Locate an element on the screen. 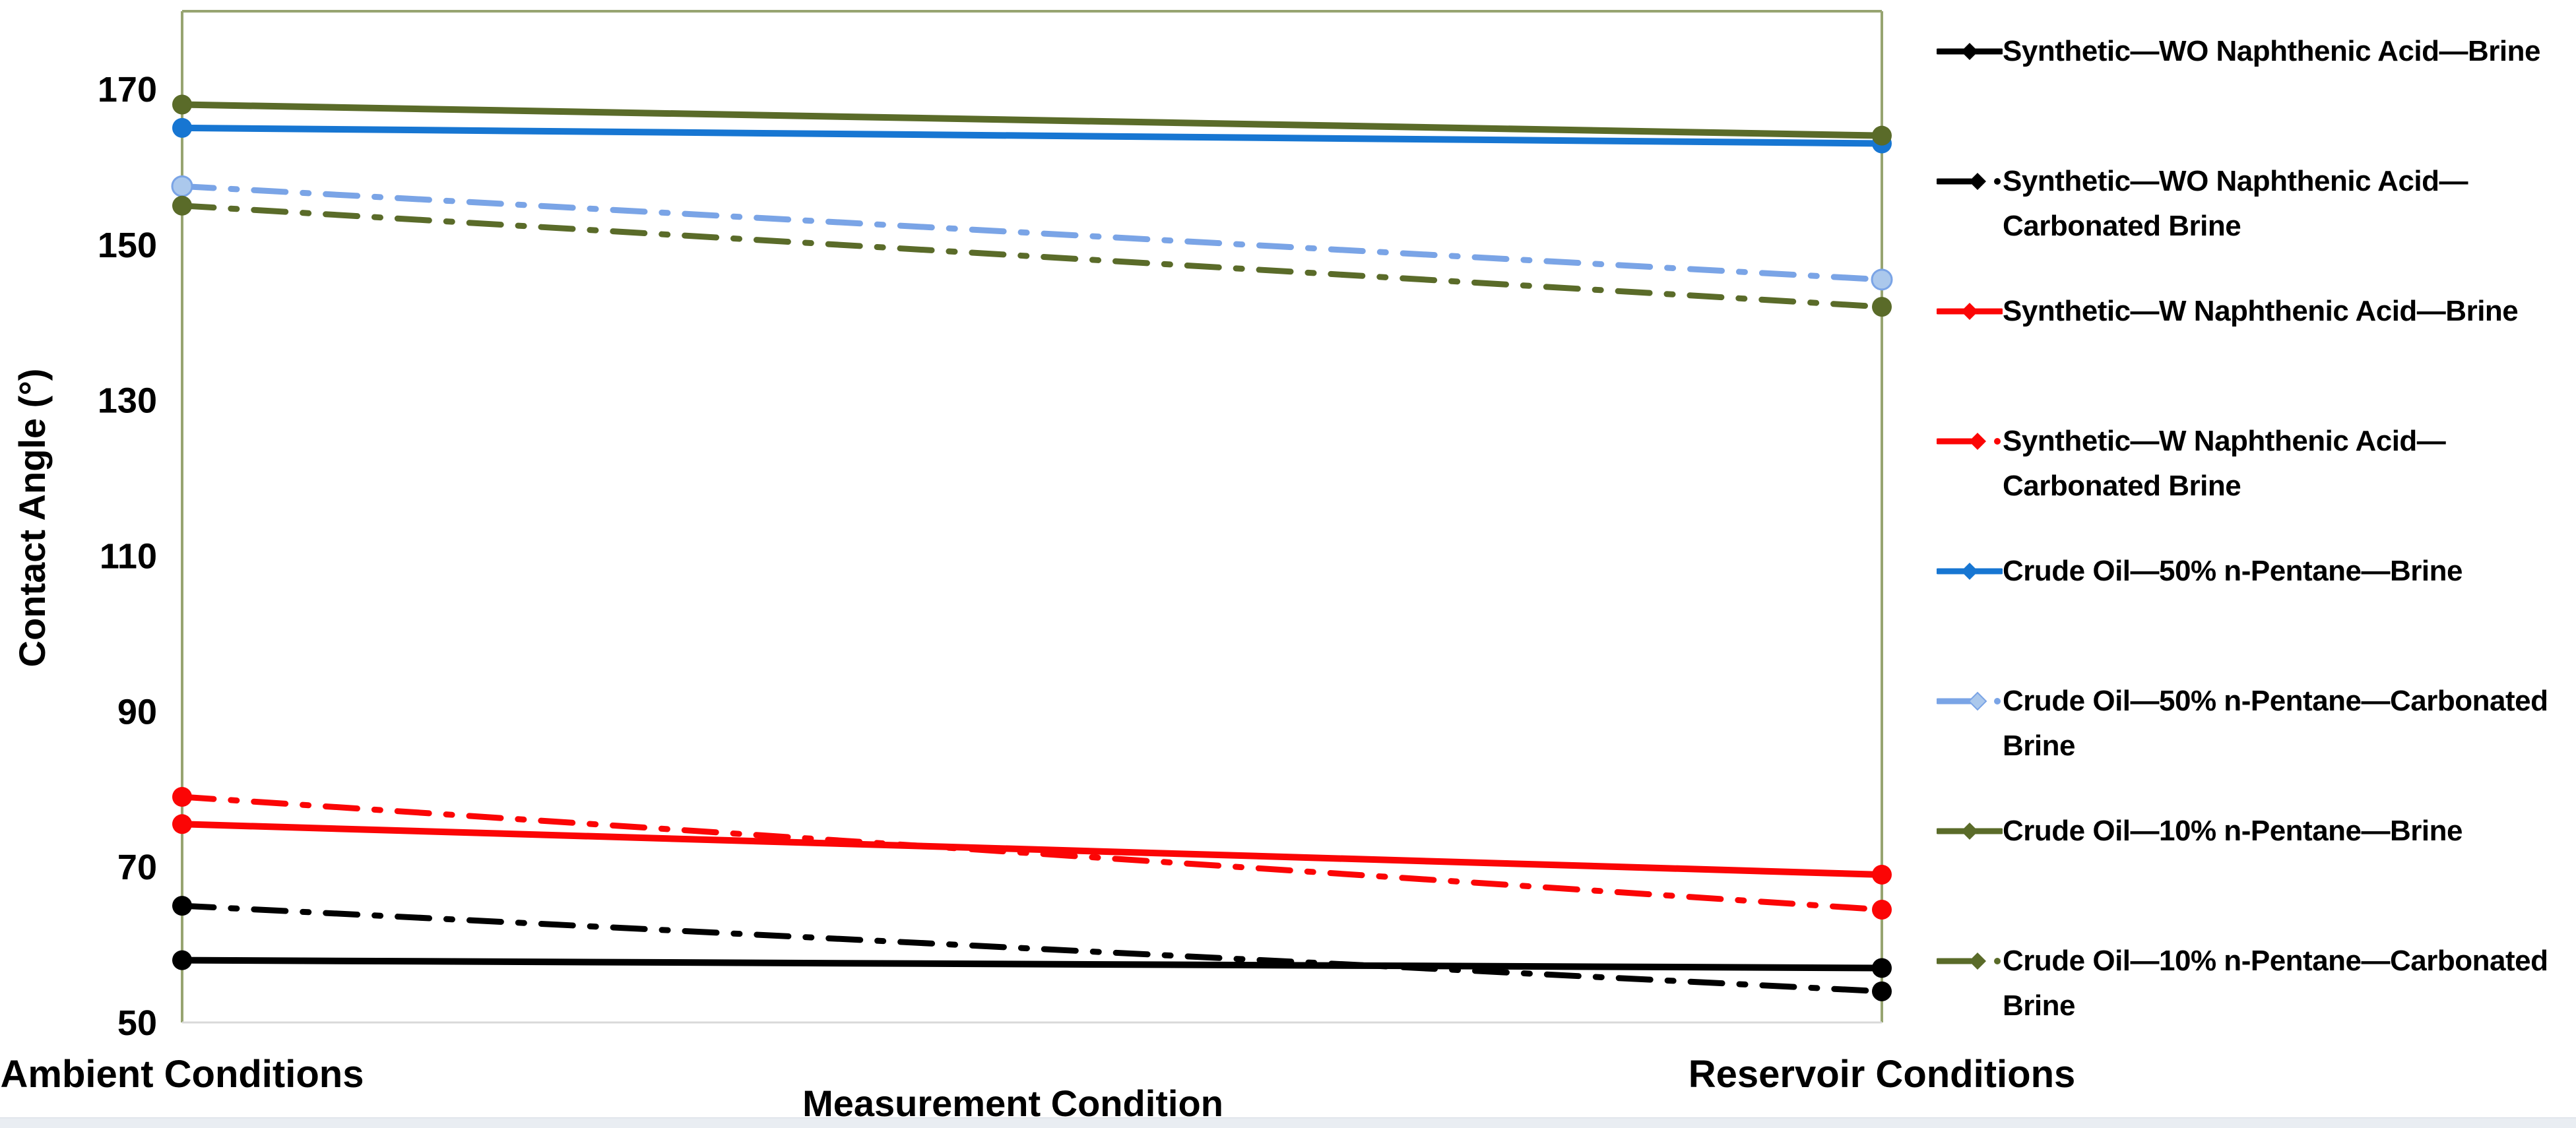 Image resolution: width=2576 pixels, height=1128 pixels. x-tick-label-ambient: Ambient Conditions is located at coordinates (182, 1074).